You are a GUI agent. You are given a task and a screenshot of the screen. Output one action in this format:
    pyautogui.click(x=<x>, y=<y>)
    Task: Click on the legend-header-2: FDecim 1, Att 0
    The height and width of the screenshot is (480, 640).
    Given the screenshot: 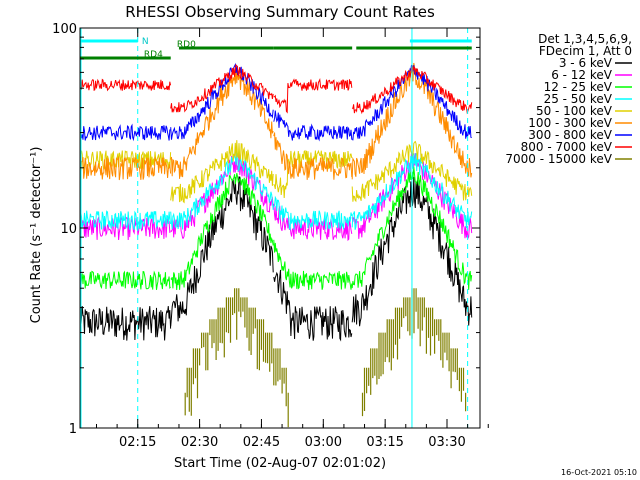 What is the action you would take?
    pyautogui.click(x=585, y=51)
    